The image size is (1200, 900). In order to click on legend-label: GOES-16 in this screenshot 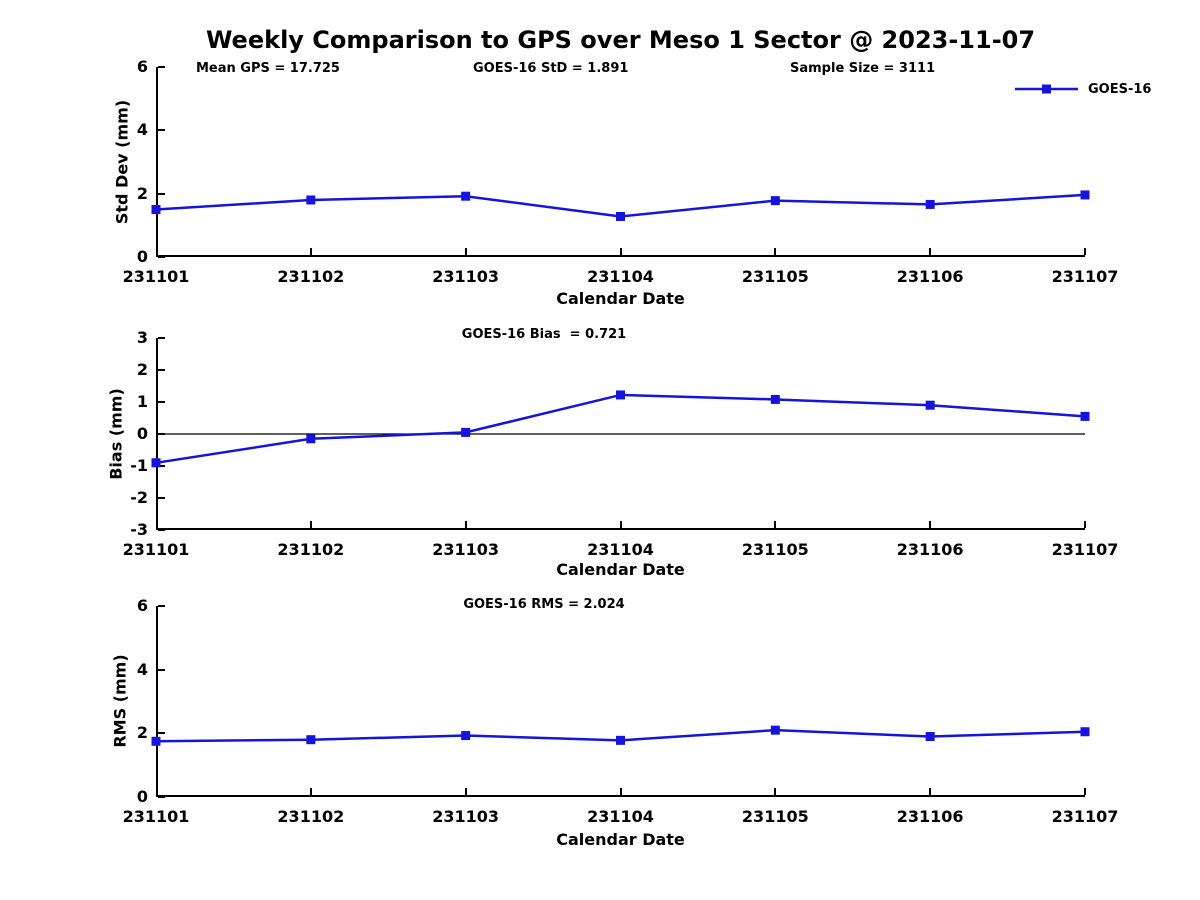, I will do `click(1120, 89)`.